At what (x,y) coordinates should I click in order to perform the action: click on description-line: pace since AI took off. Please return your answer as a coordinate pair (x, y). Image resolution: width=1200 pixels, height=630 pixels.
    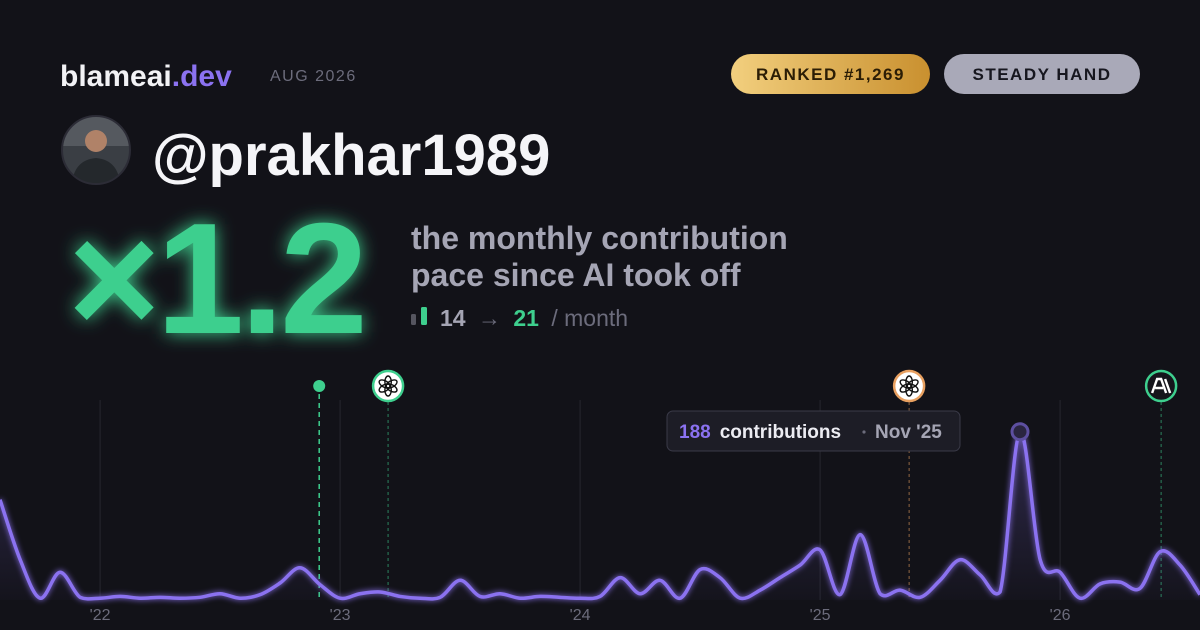
    Looking at the image, I should click on (576, 275).